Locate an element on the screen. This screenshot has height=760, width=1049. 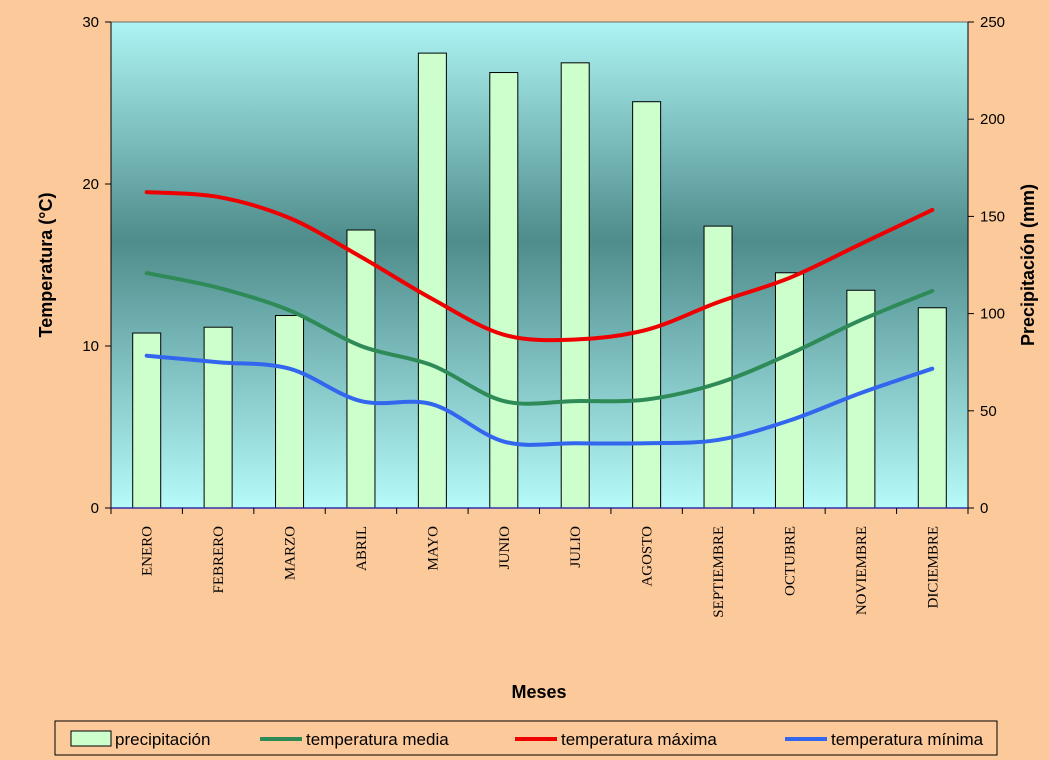
x-tick-label-julio: JULIO is located at coordinates (576, 547).